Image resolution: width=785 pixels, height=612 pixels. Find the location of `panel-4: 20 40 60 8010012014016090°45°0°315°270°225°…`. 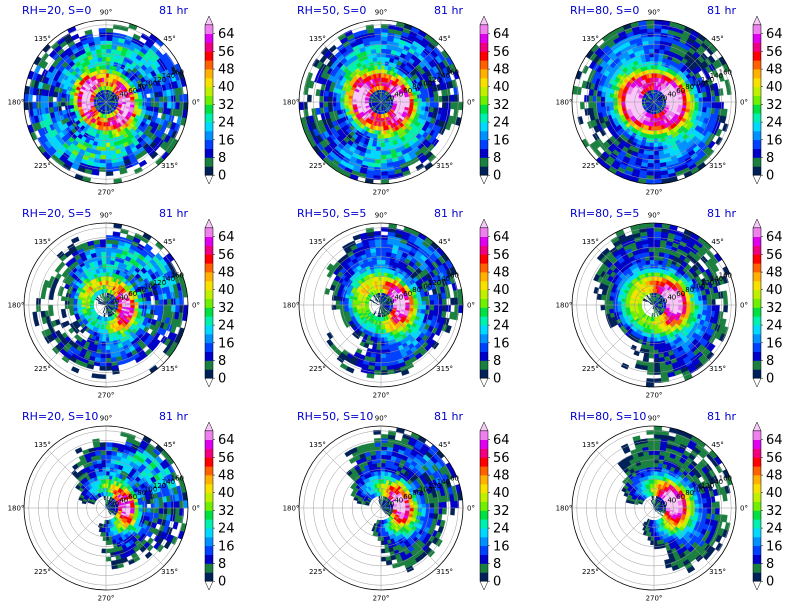

panel-4: 20 40 60 8010012014016090°45°0°315°270°225°… is located at coordinates (121, 303).